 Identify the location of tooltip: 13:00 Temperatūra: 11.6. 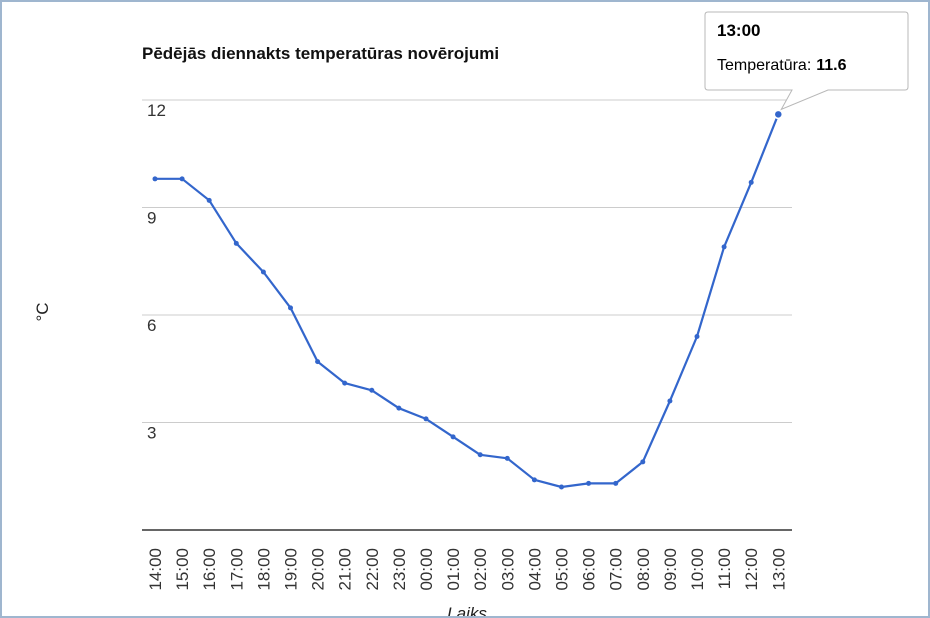
(806, 61).